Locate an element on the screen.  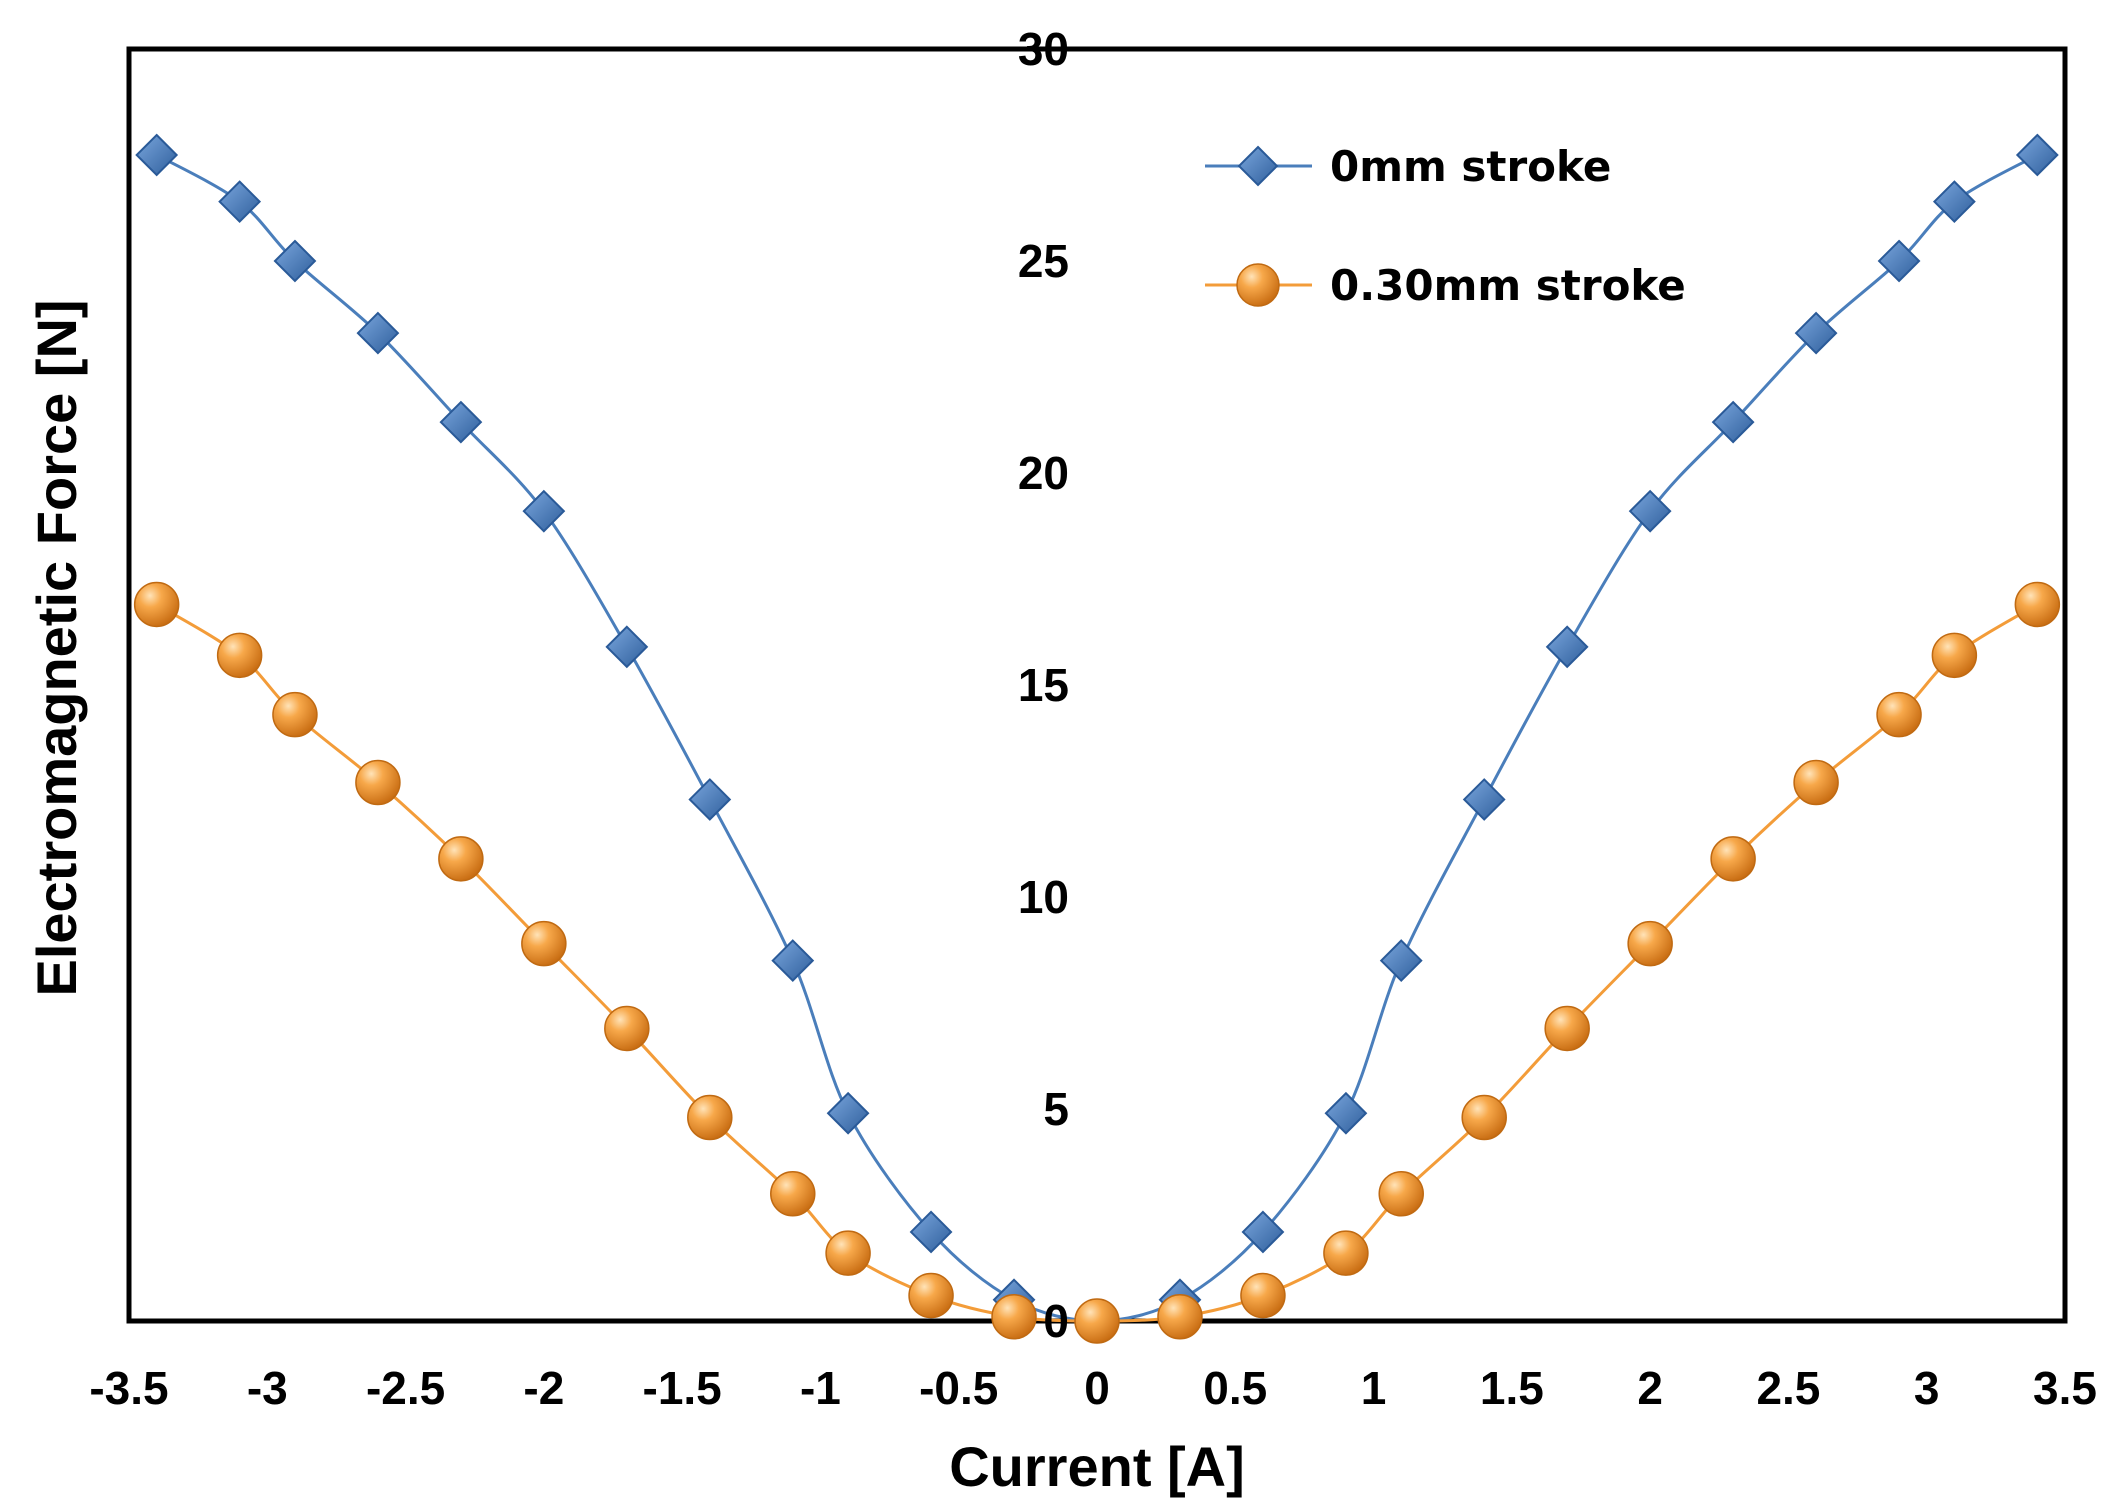
y-axis-ticks: 0 5 10 15 20 25 30 is located at coordinates (1043, 685).